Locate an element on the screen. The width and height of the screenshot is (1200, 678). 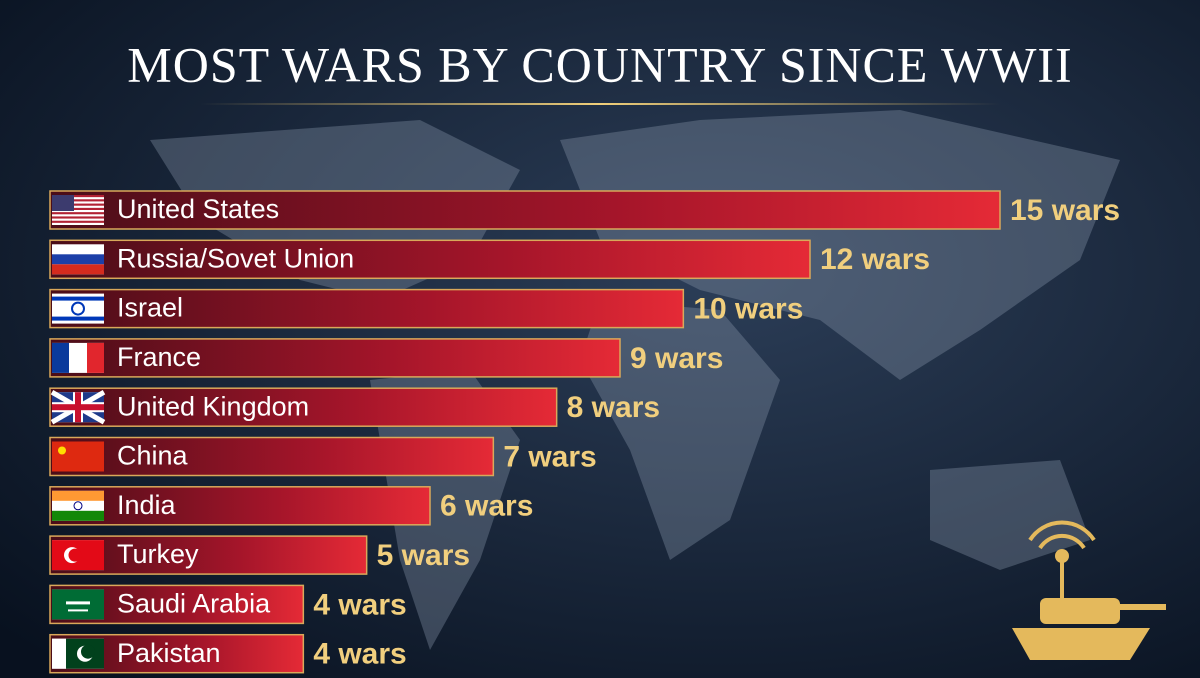
value-label: 15 wars is located at coordinates (1065, 210).